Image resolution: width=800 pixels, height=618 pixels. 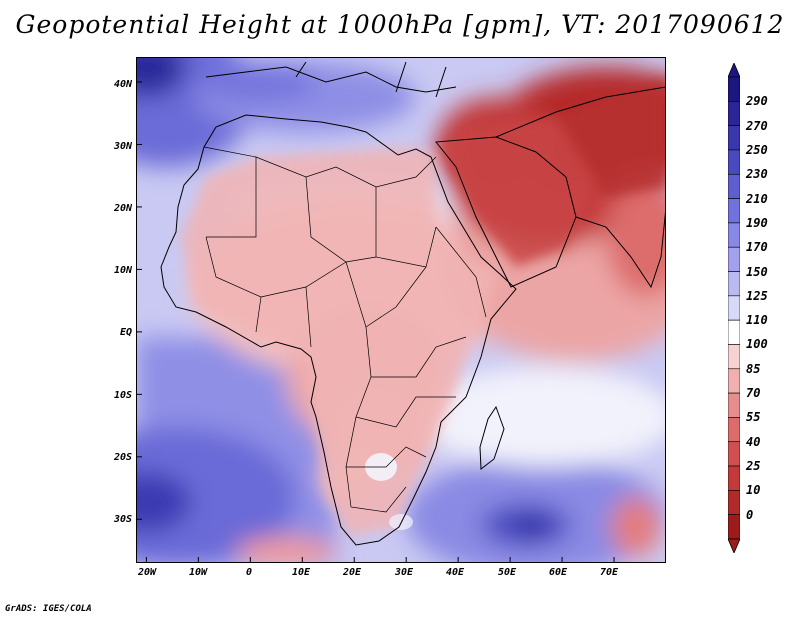 I want to click on lat-label-10n: 10N, so click(x=122, y=270).